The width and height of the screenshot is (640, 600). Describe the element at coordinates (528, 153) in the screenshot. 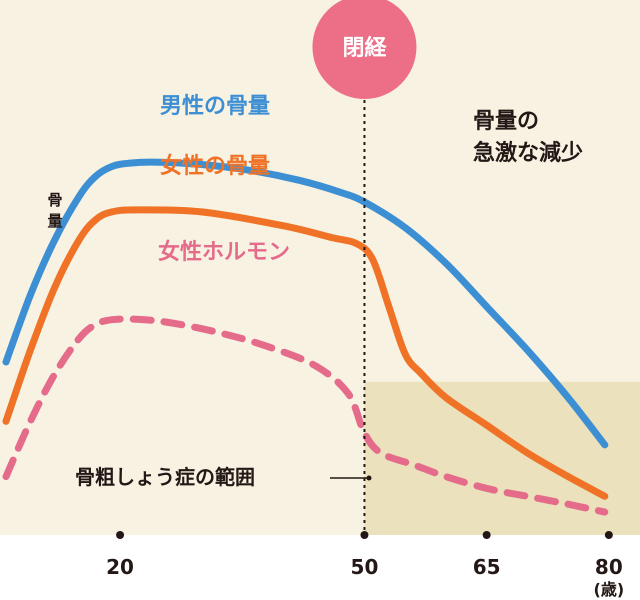

I see `annotation-line: 急激な減少` at that location.